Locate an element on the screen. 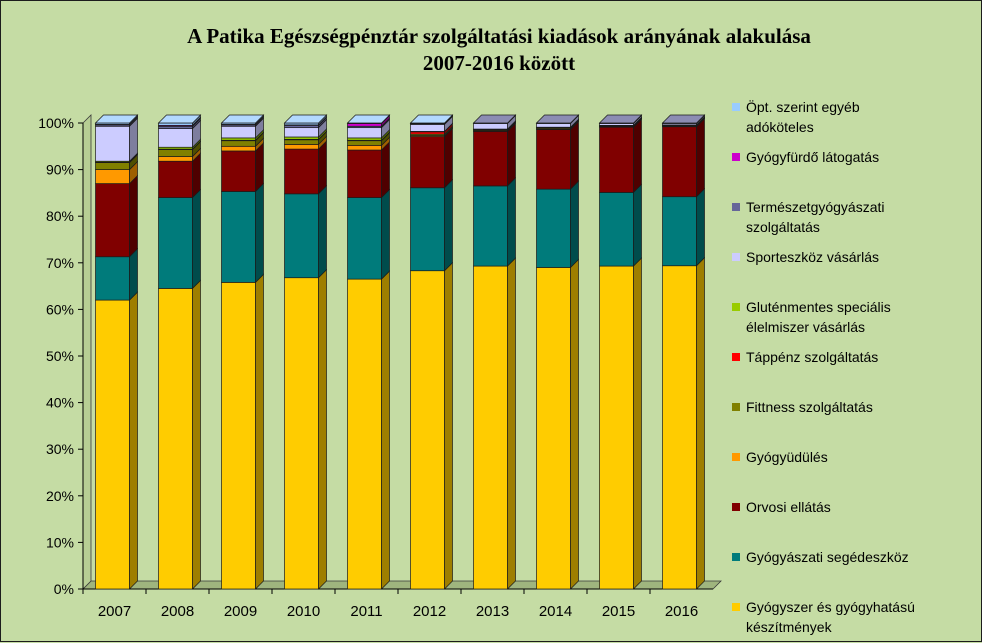 The width and height of the screenshot is (982, 643). legend-item: Táppénz szolgáltatás is located at coordinates (805, 357).